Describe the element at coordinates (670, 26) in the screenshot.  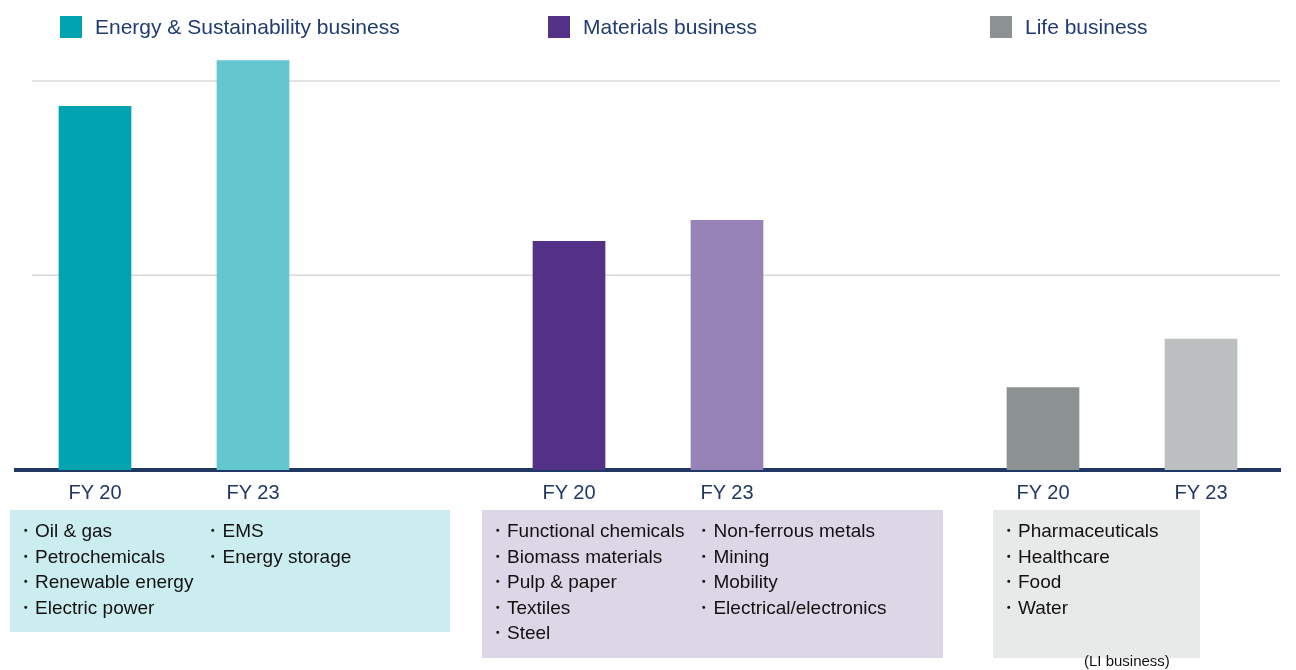
I see `legend-label: Materials business` at that location.